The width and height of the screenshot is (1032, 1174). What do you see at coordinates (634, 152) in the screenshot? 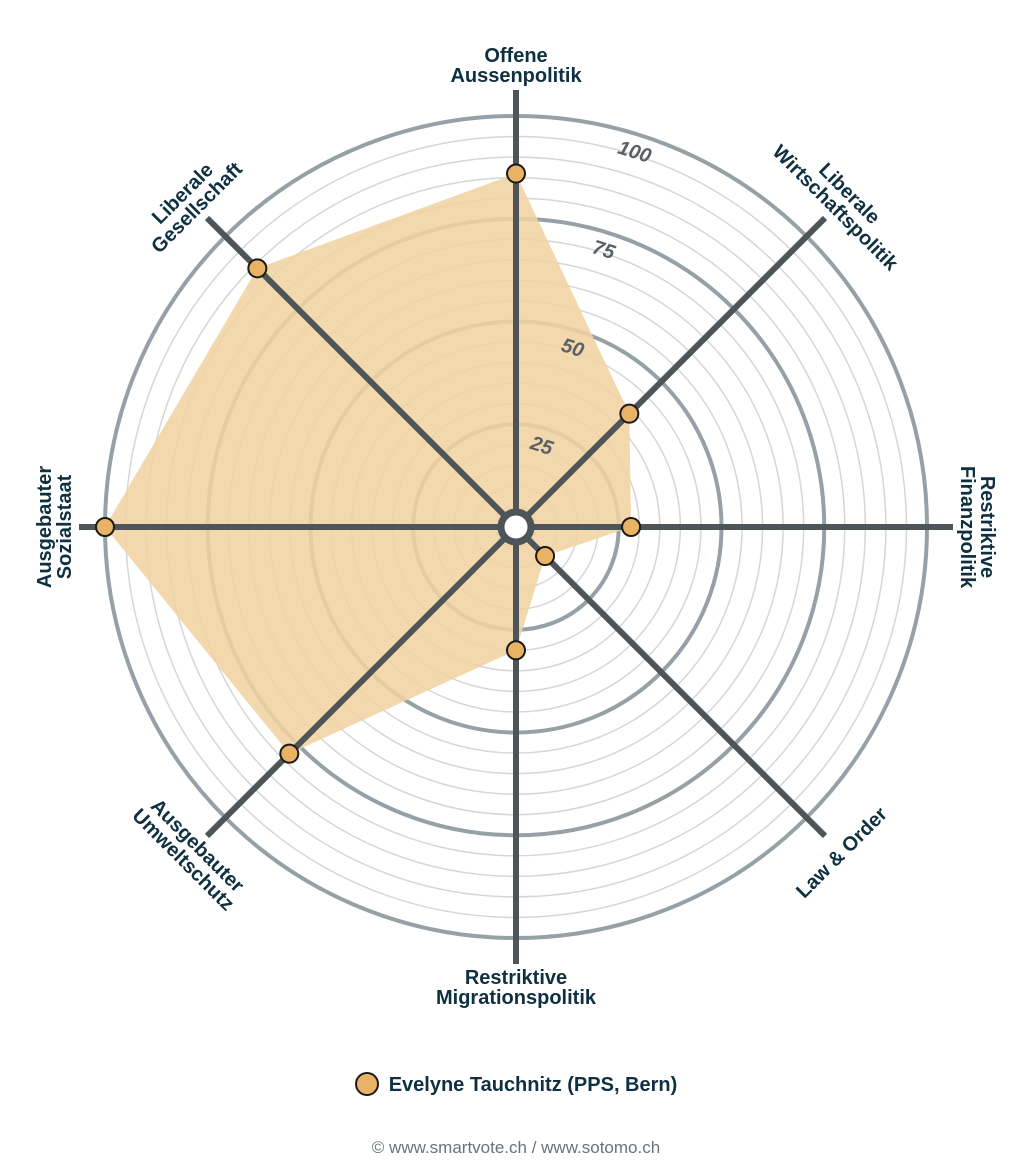
I see `tick-label: 100` at bounding box center [634, 152].